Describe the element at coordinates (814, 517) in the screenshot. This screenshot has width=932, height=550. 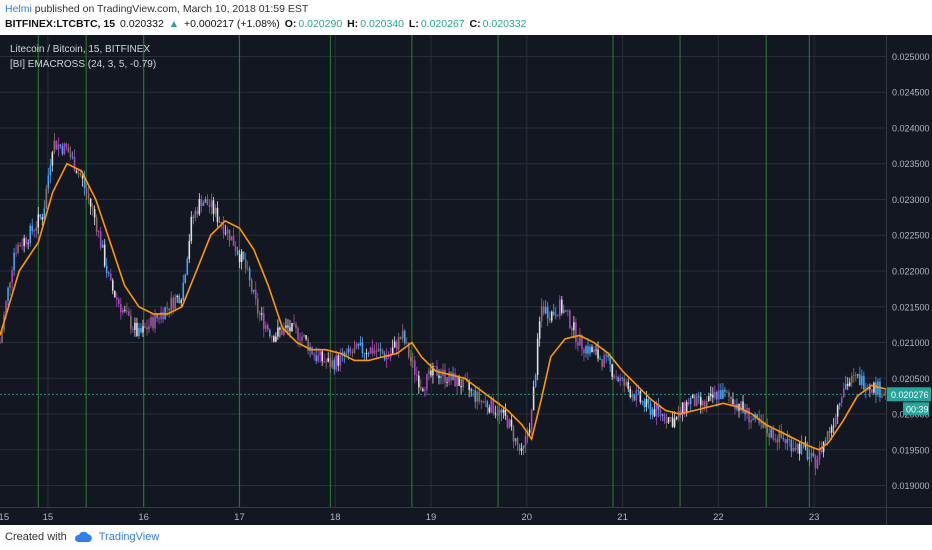
I see `x-tick-label: 23` at that location.